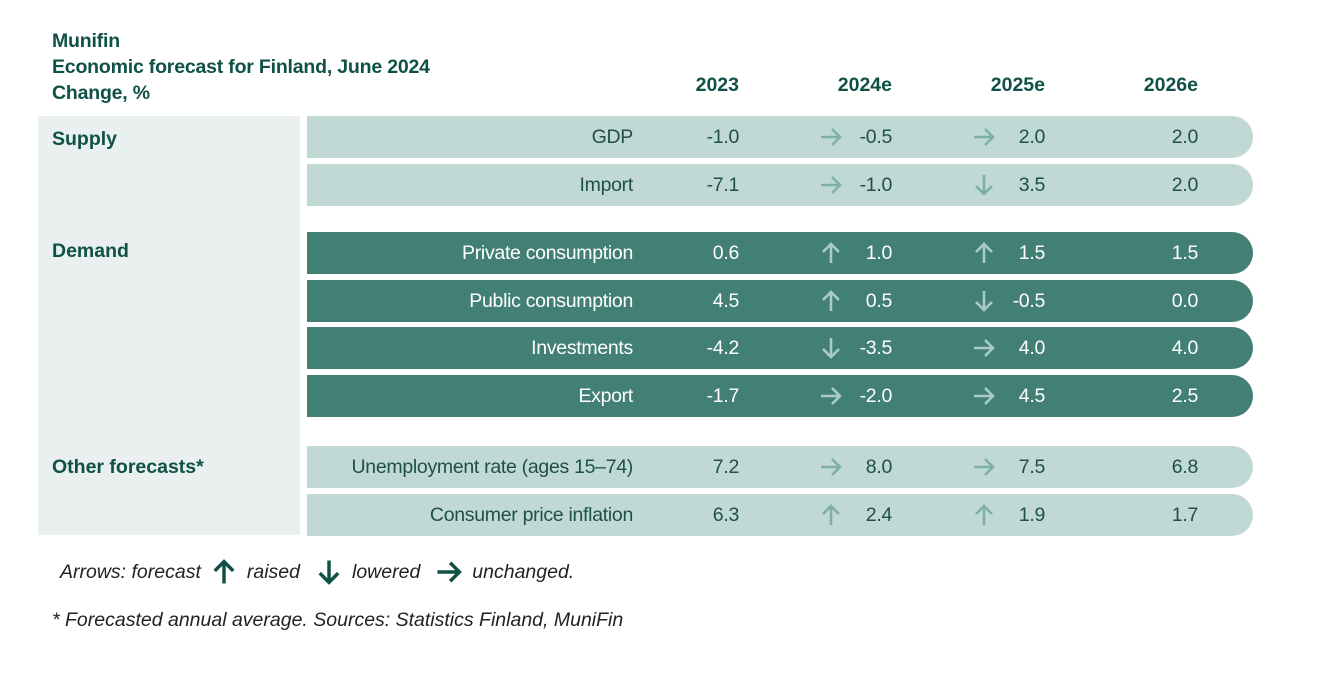 This screenshot has height=674, width=1320. I want to click on value-cell-2023: 6.3, so click(726, 515).